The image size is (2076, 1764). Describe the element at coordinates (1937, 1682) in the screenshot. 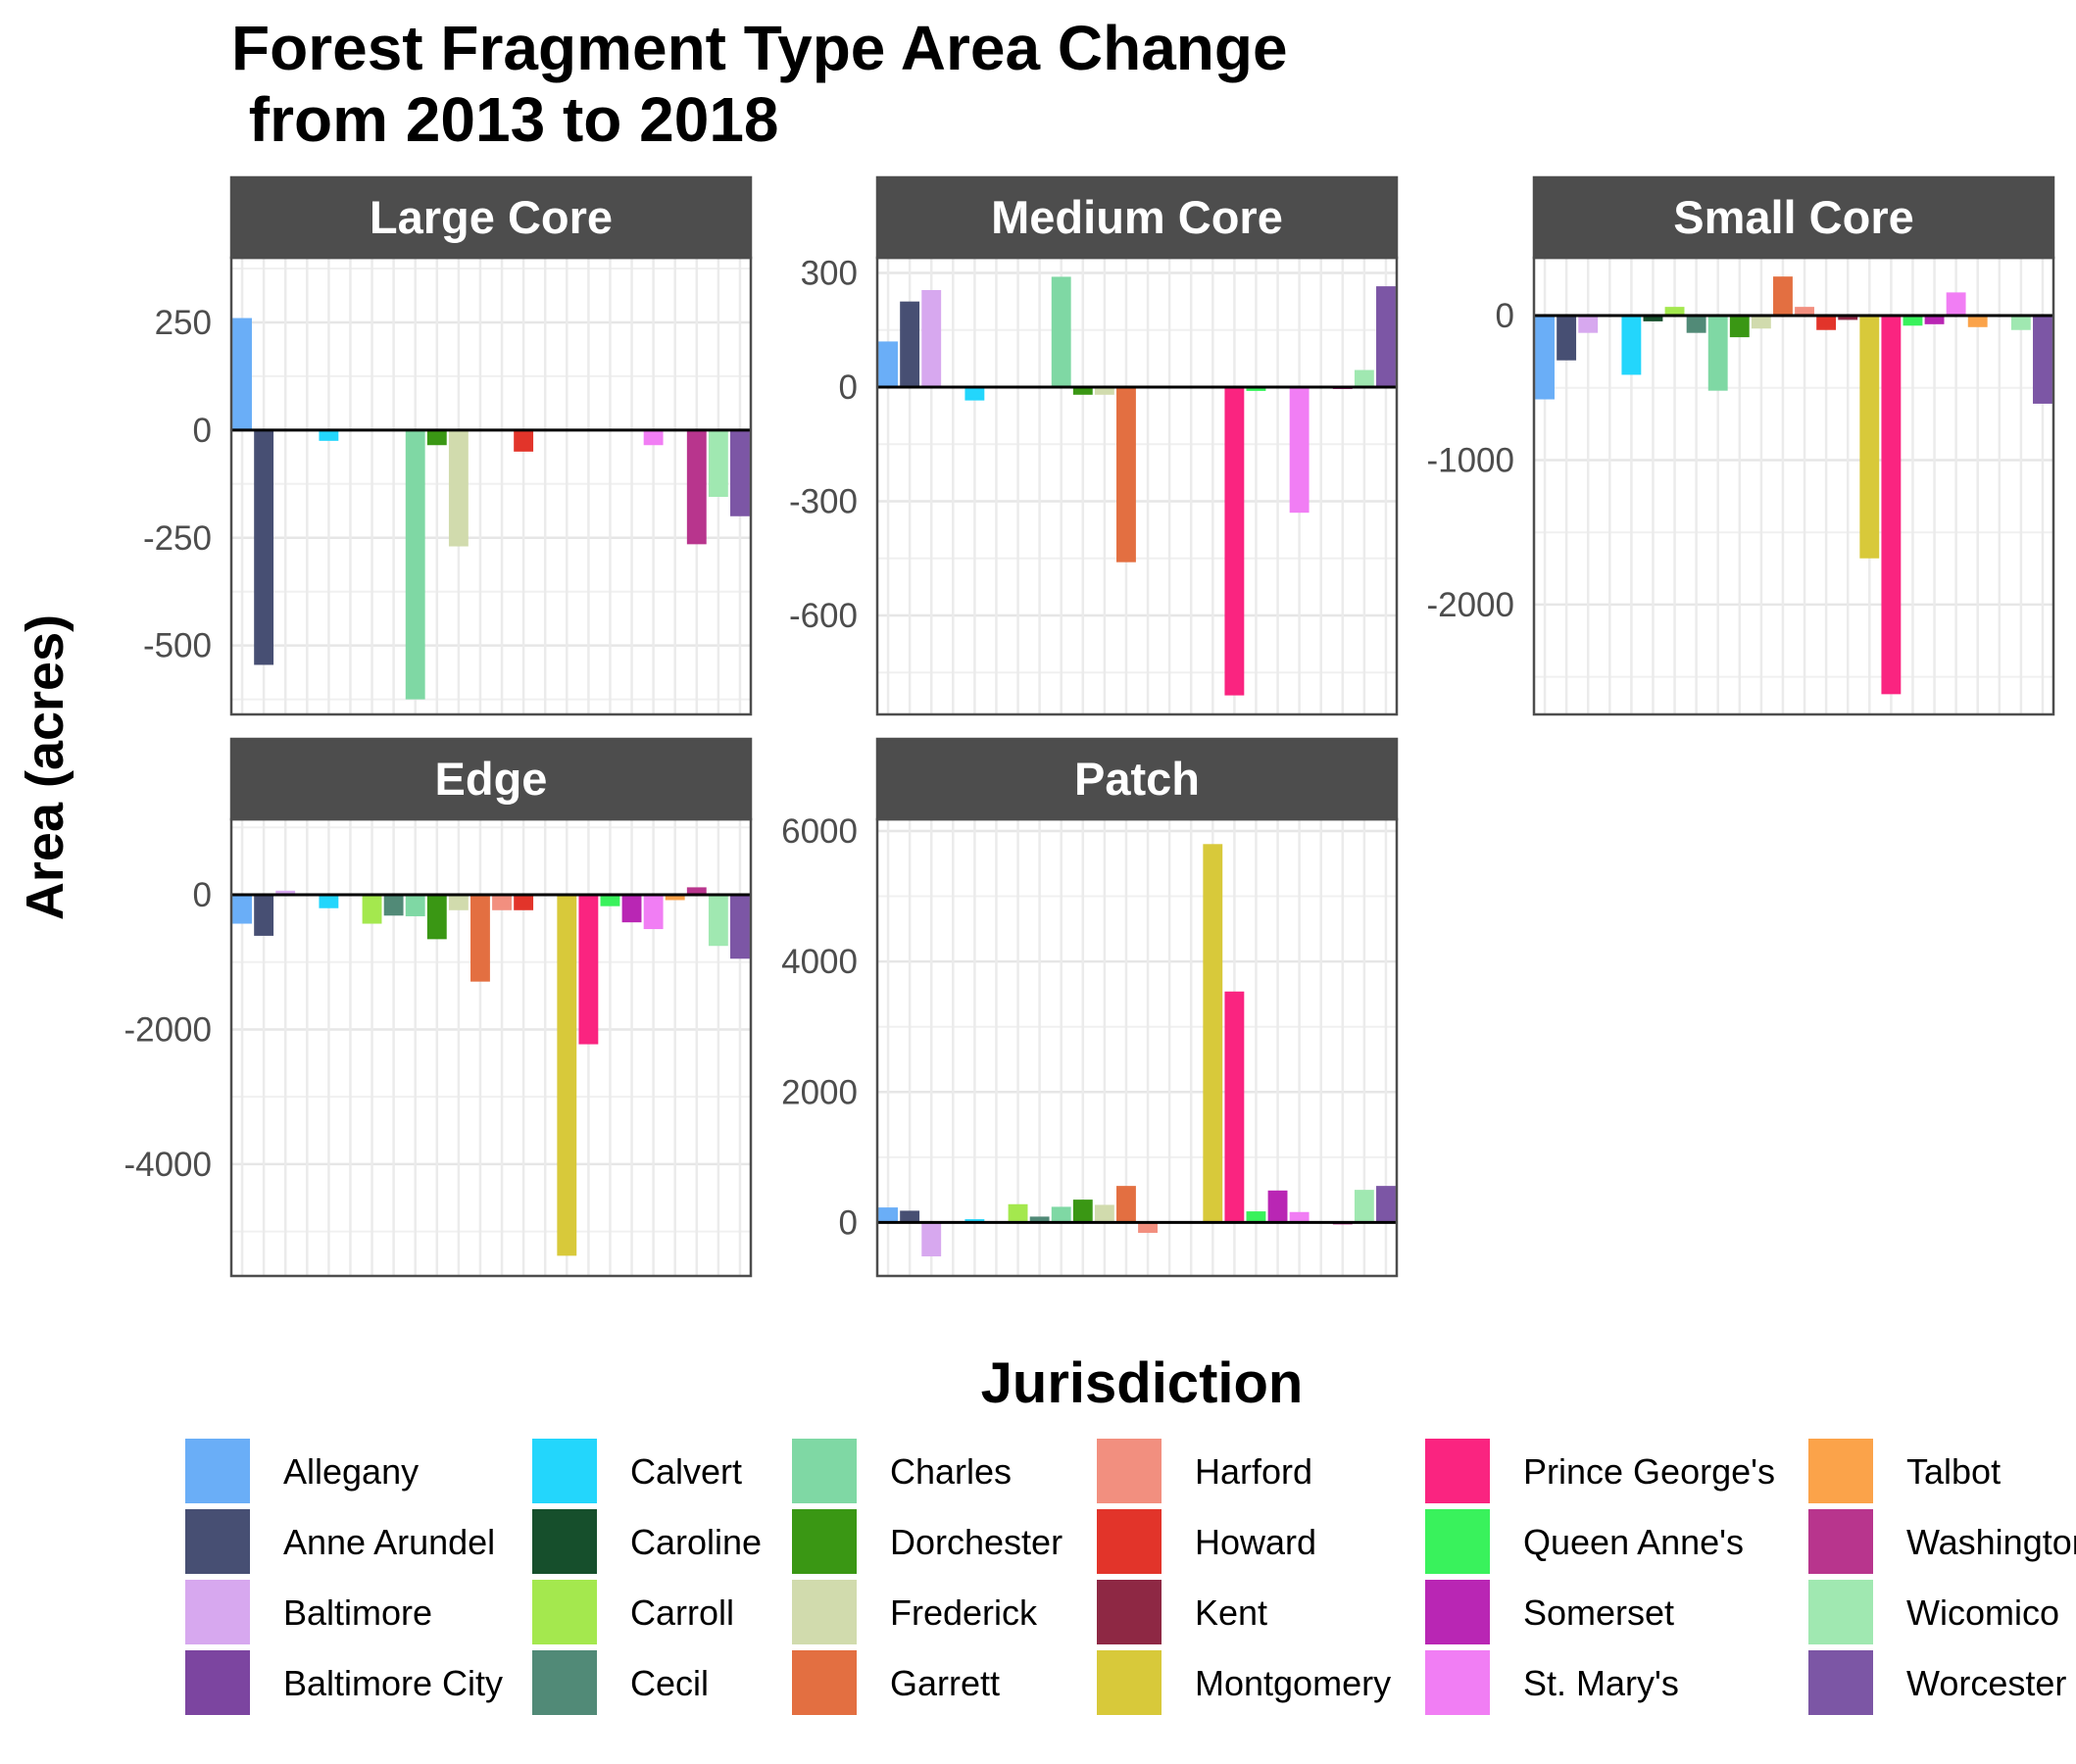

I see `legend-item-worcester: Worcester` at that location.